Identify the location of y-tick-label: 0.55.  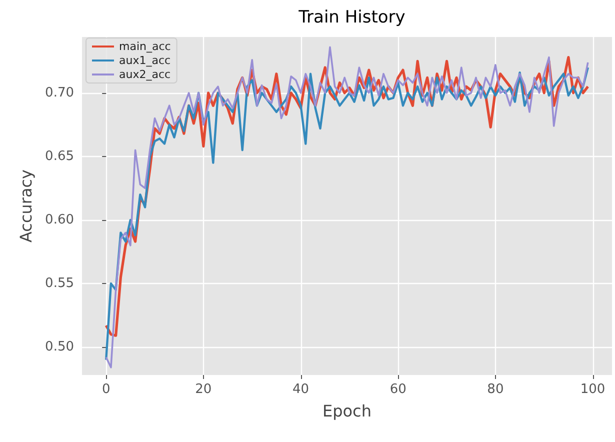
(59, 284).